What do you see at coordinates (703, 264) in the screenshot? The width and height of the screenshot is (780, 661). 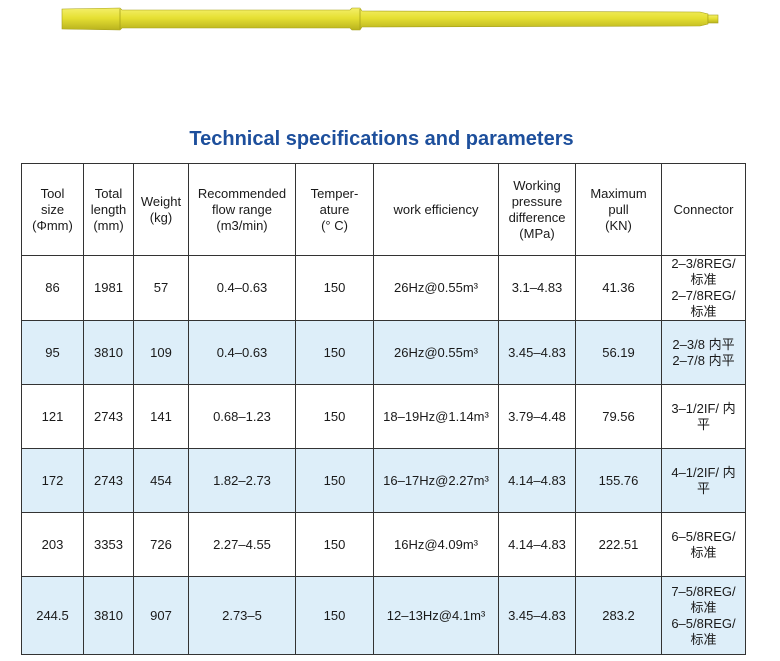 I see `connector-line: 2–3/8REG/` at bounding box center [703, 264].